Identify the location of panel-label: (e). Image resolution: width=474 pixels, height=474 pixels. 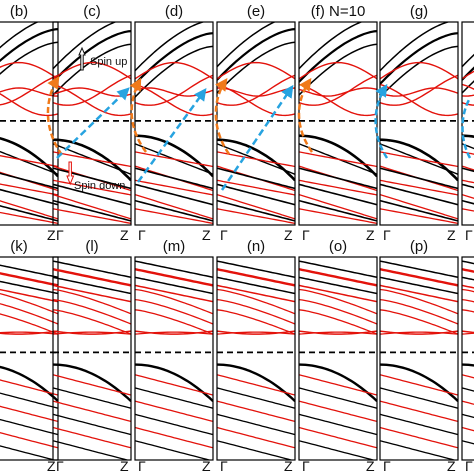
(256, 11).